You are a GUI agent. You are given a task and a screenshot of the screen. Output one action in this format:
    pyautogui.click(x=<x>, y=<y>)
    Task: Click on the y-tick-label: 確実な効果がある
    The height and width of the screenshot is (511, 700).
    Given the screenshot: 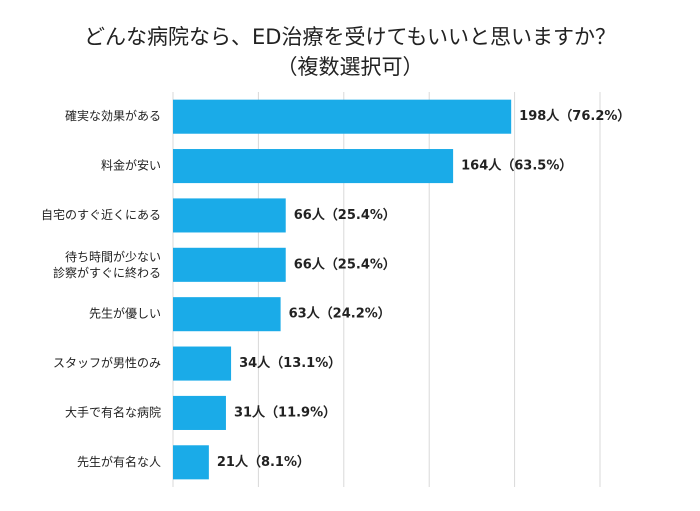 What is the action you would take?
    pyautogui.click(x=113, y=115)
    